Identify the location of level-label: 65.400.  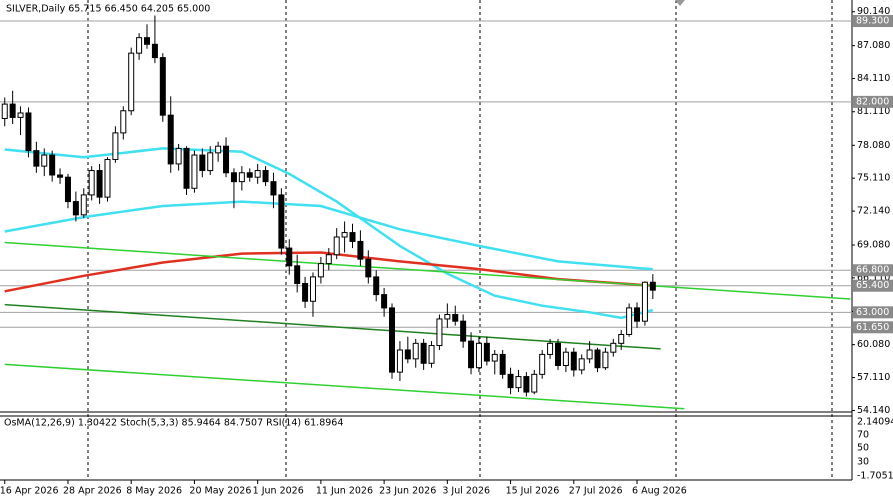
(873, 285).